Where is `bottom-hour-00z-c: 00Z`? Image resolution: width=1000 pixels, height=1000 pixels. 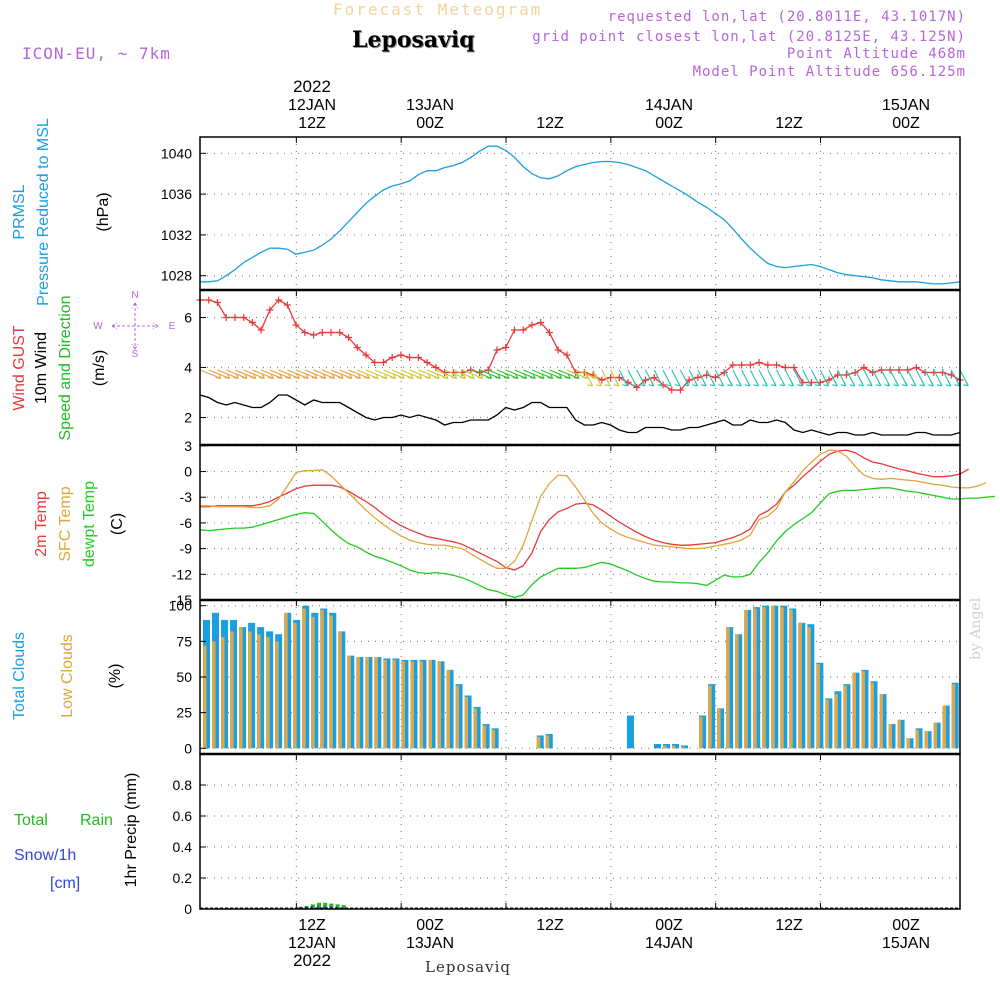
bottom-hour-00z-c: 00Z is located at coordinates (906, 925).